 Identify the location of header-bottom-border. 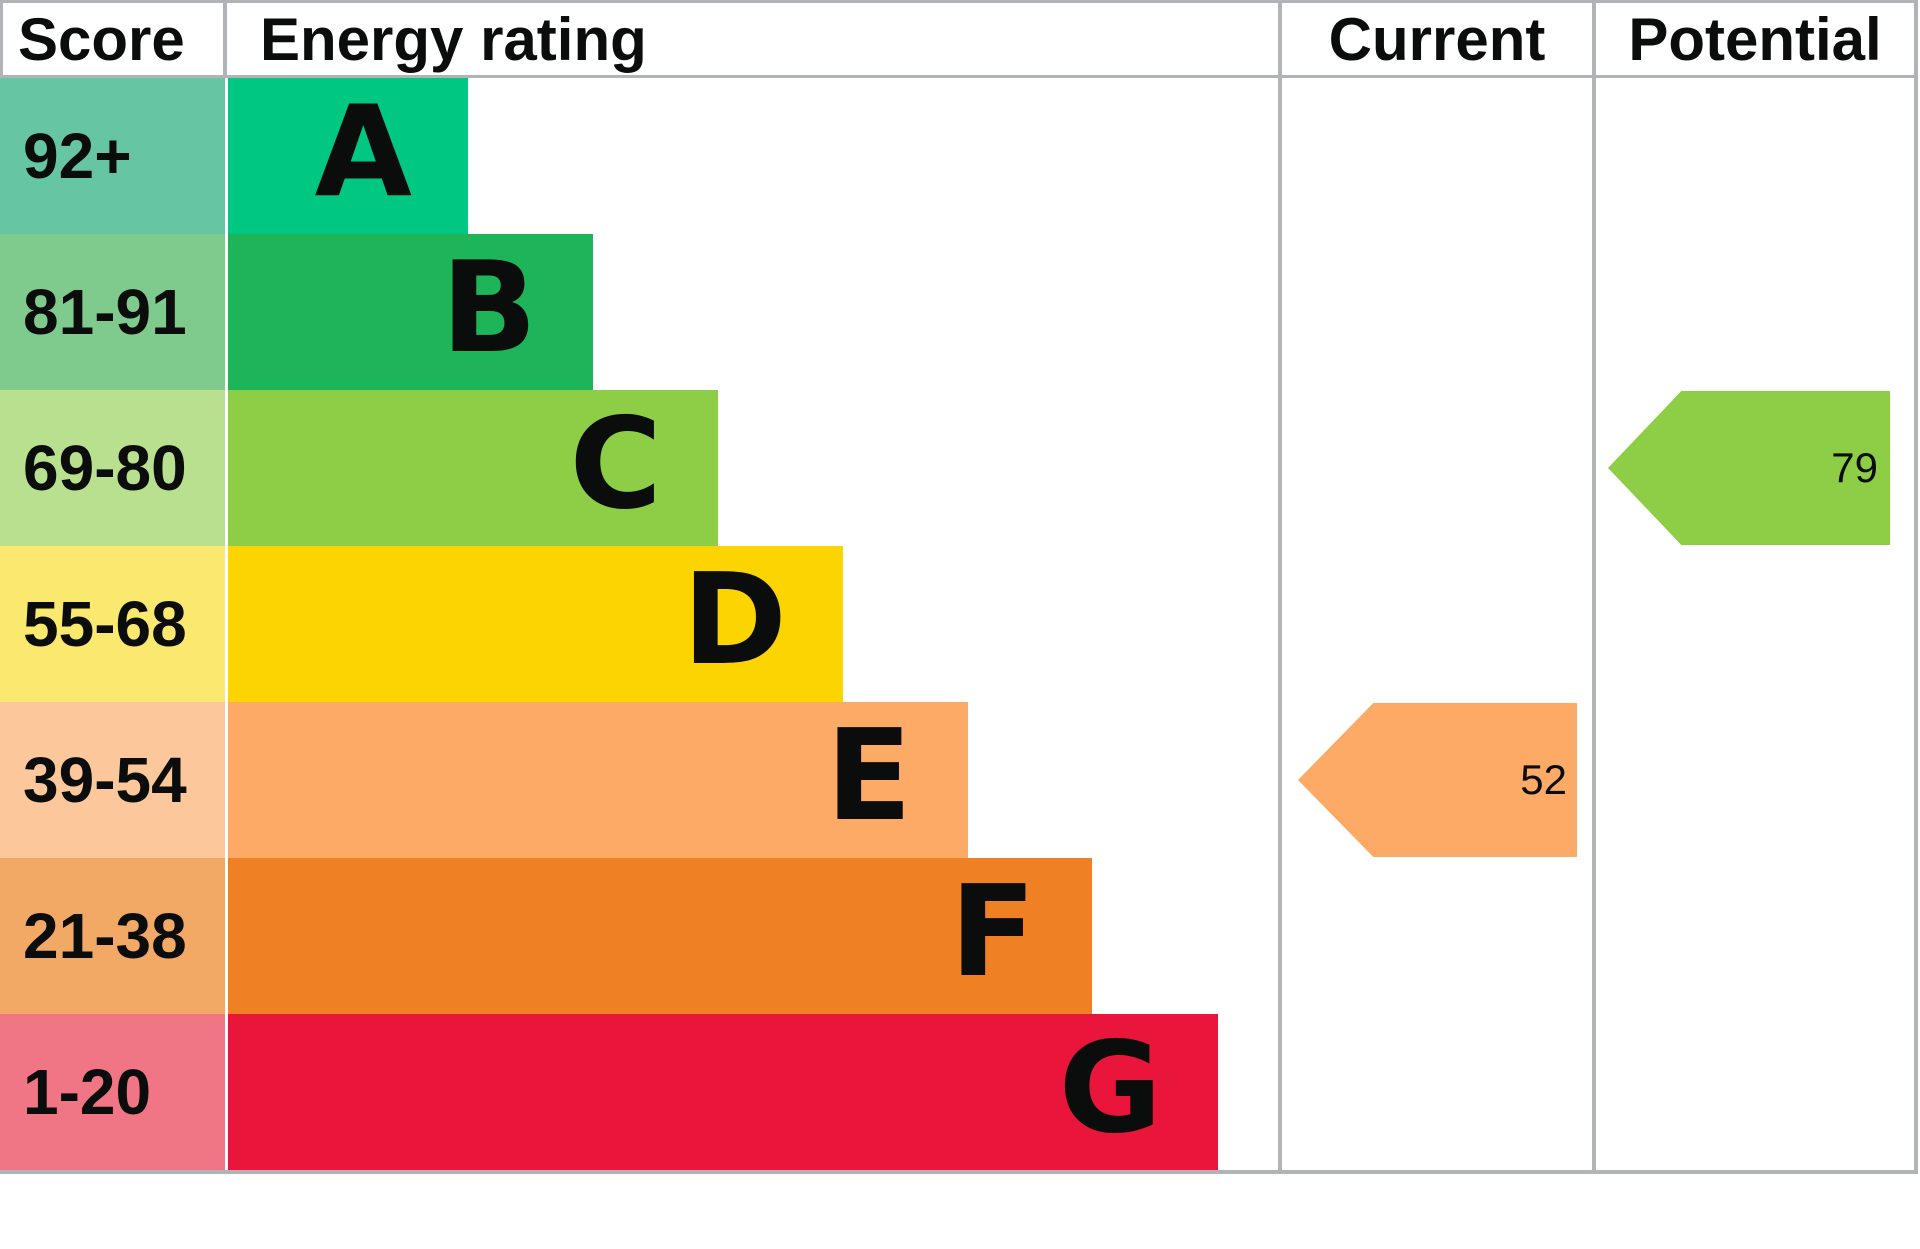
(959, 76).